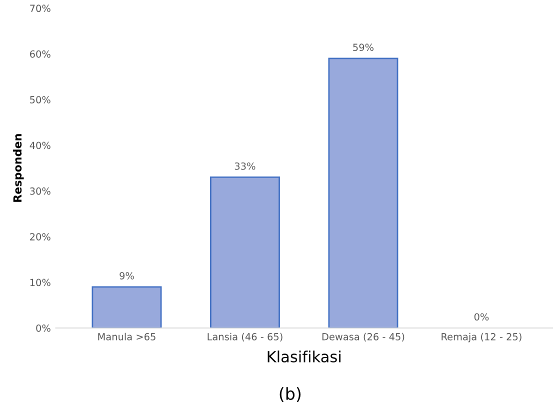 This screenshot has height=410, width=558. What do you see at coordinates (481, 317) in the screenshot?
I see `data-label: 0%` at bounding box center [481, 317].